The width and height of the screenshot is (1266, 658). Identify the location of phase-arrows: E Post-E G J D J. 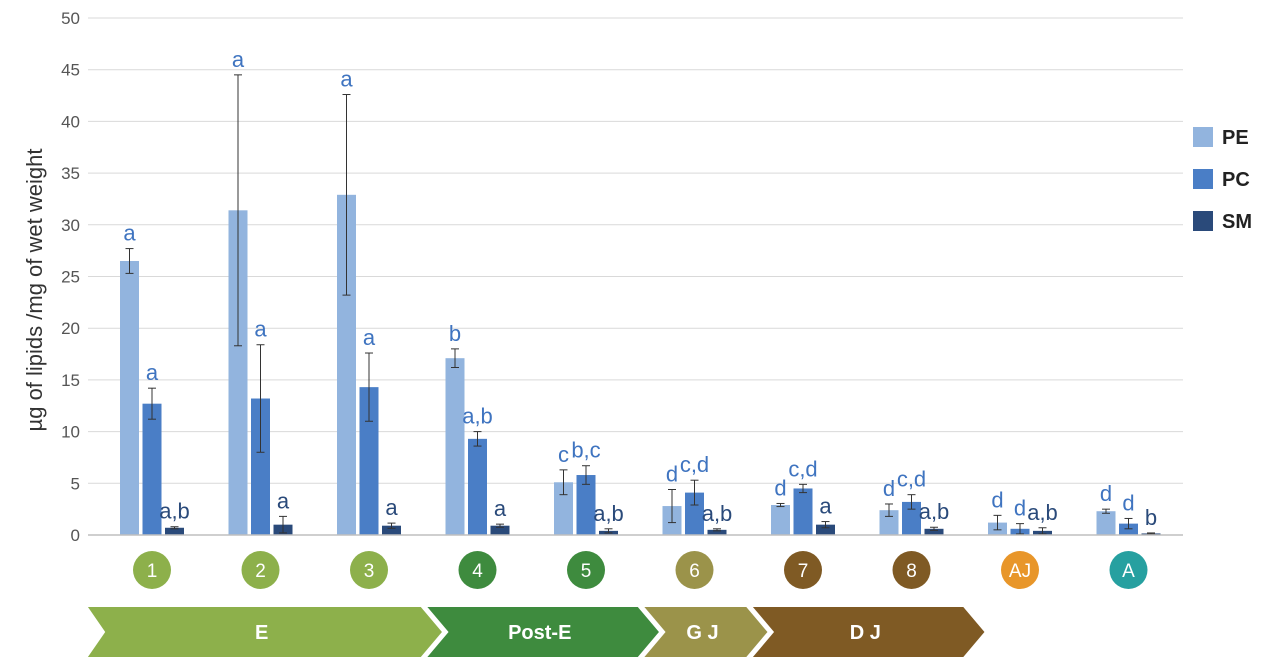
(536, 631).